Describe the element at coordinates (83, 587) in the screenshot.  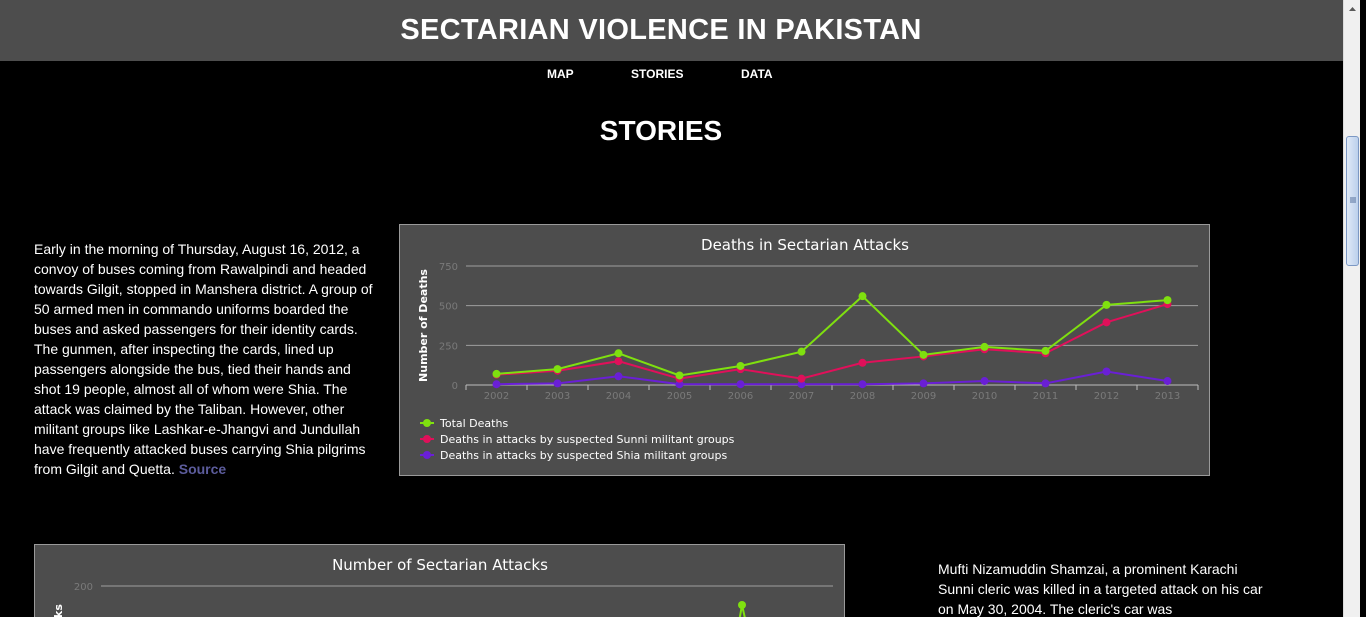
I see `y-tick-label: 200` at that location.